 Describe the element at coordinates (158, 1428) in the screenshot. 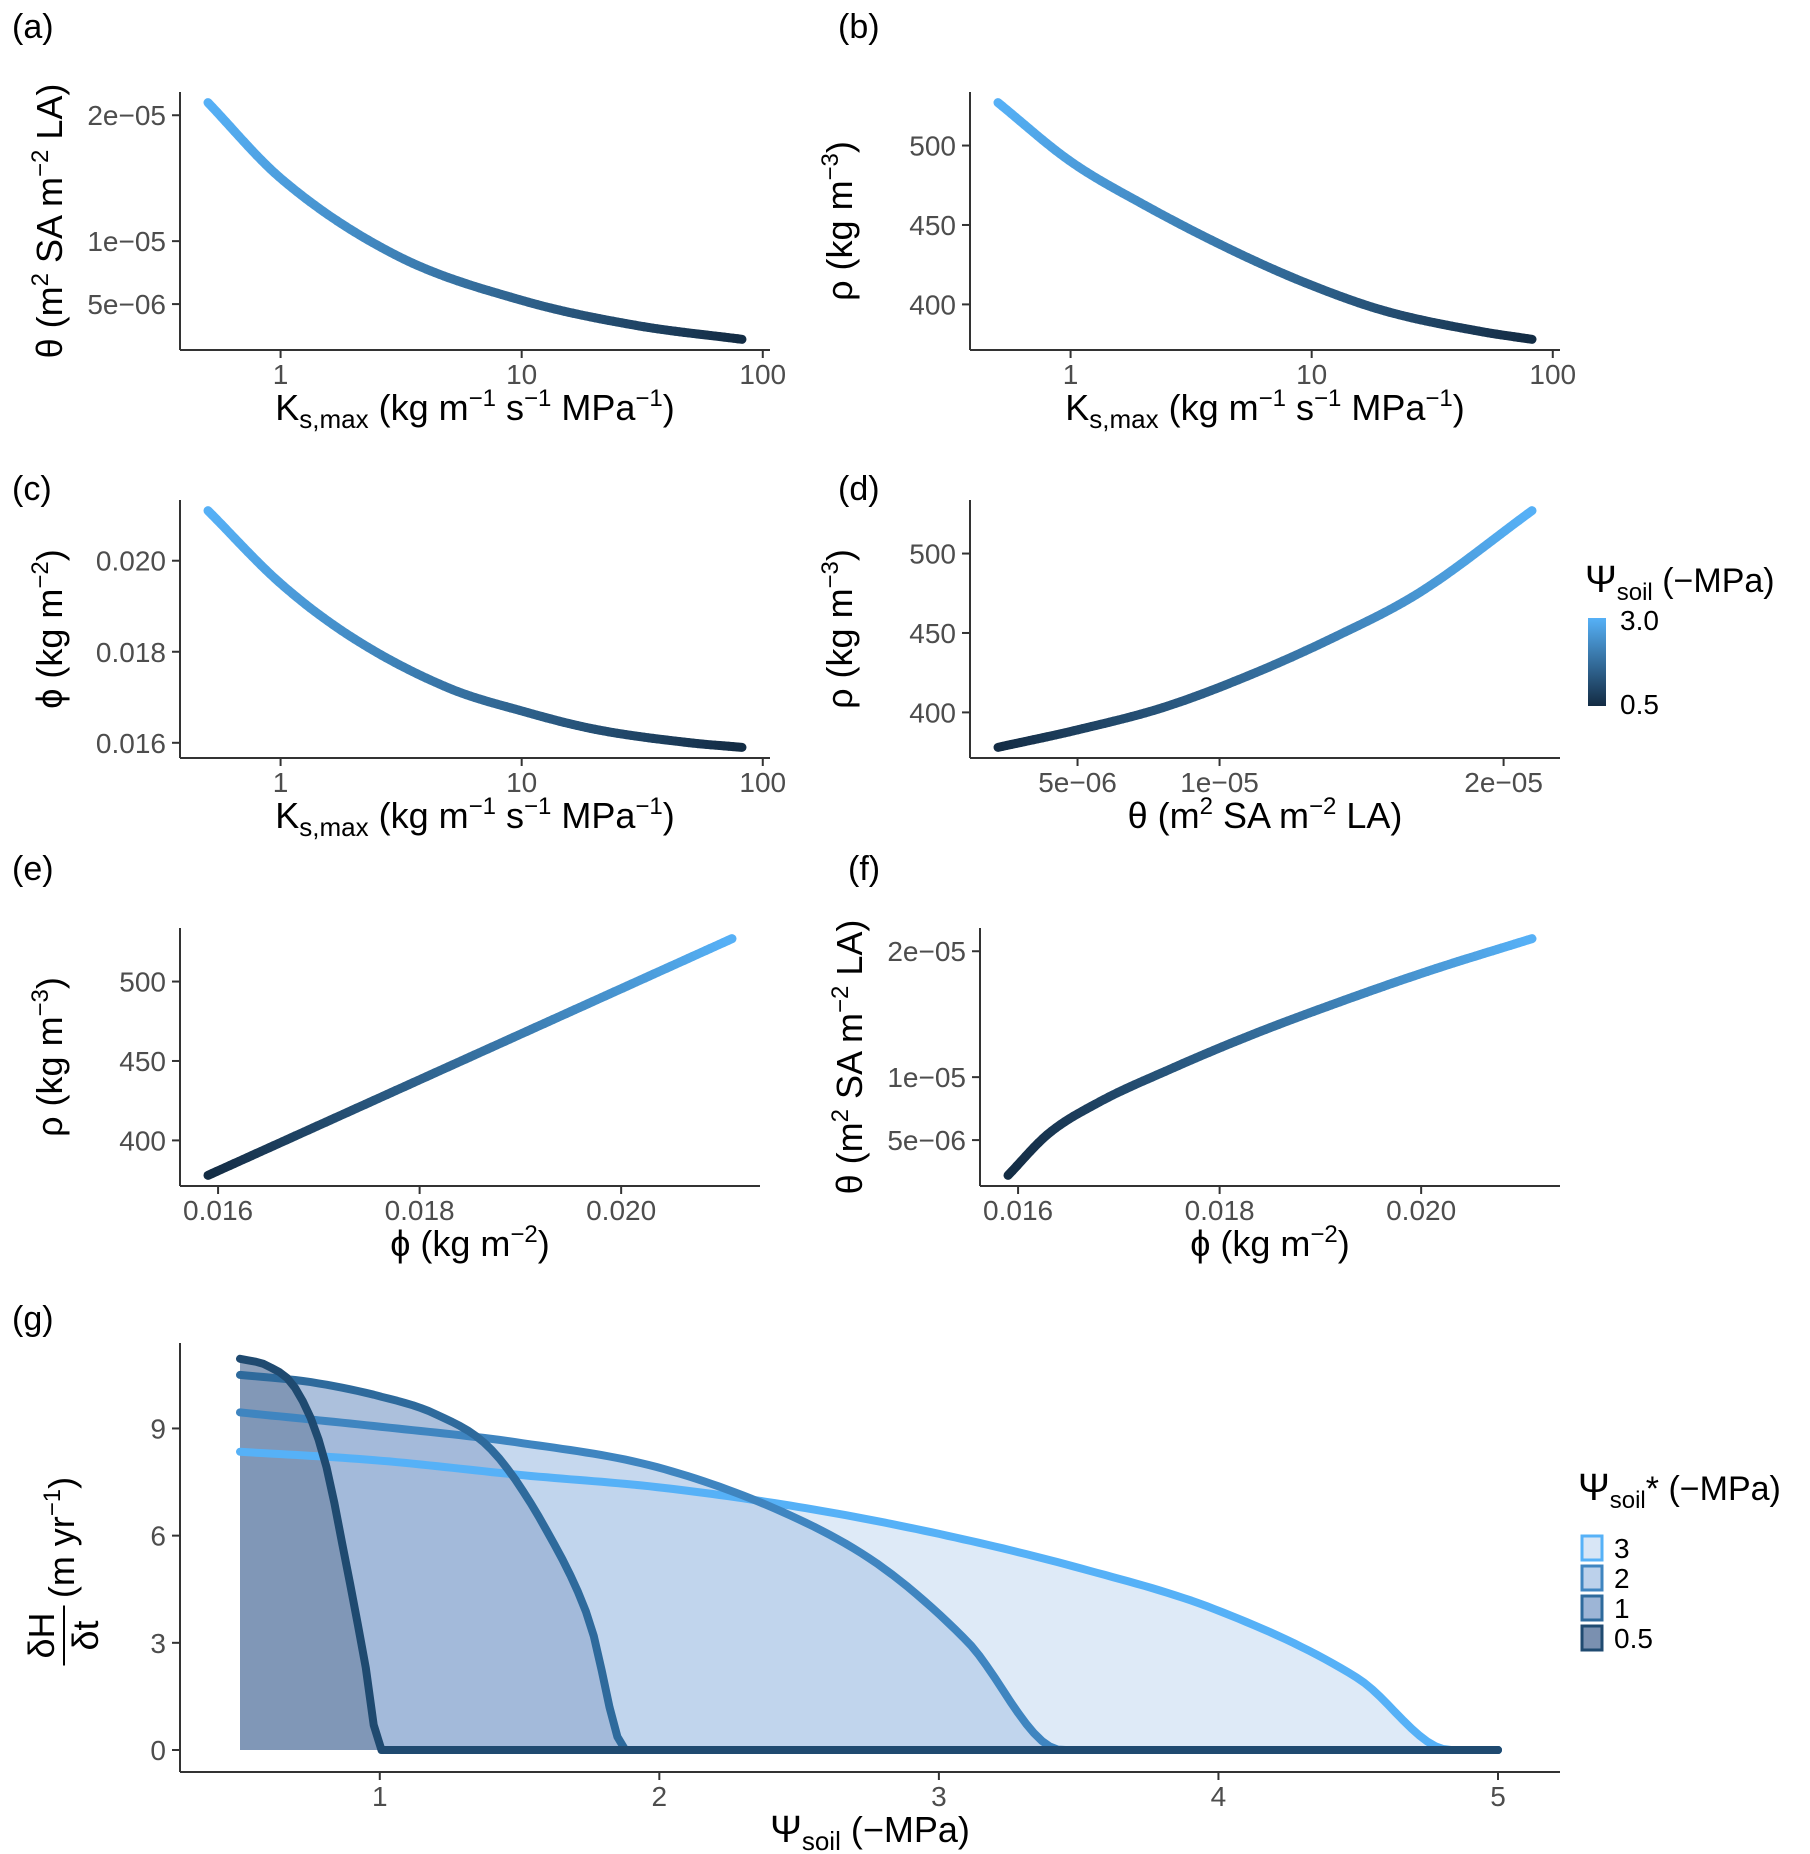

I see `panel-g-y-tick-label: 9` at that location.